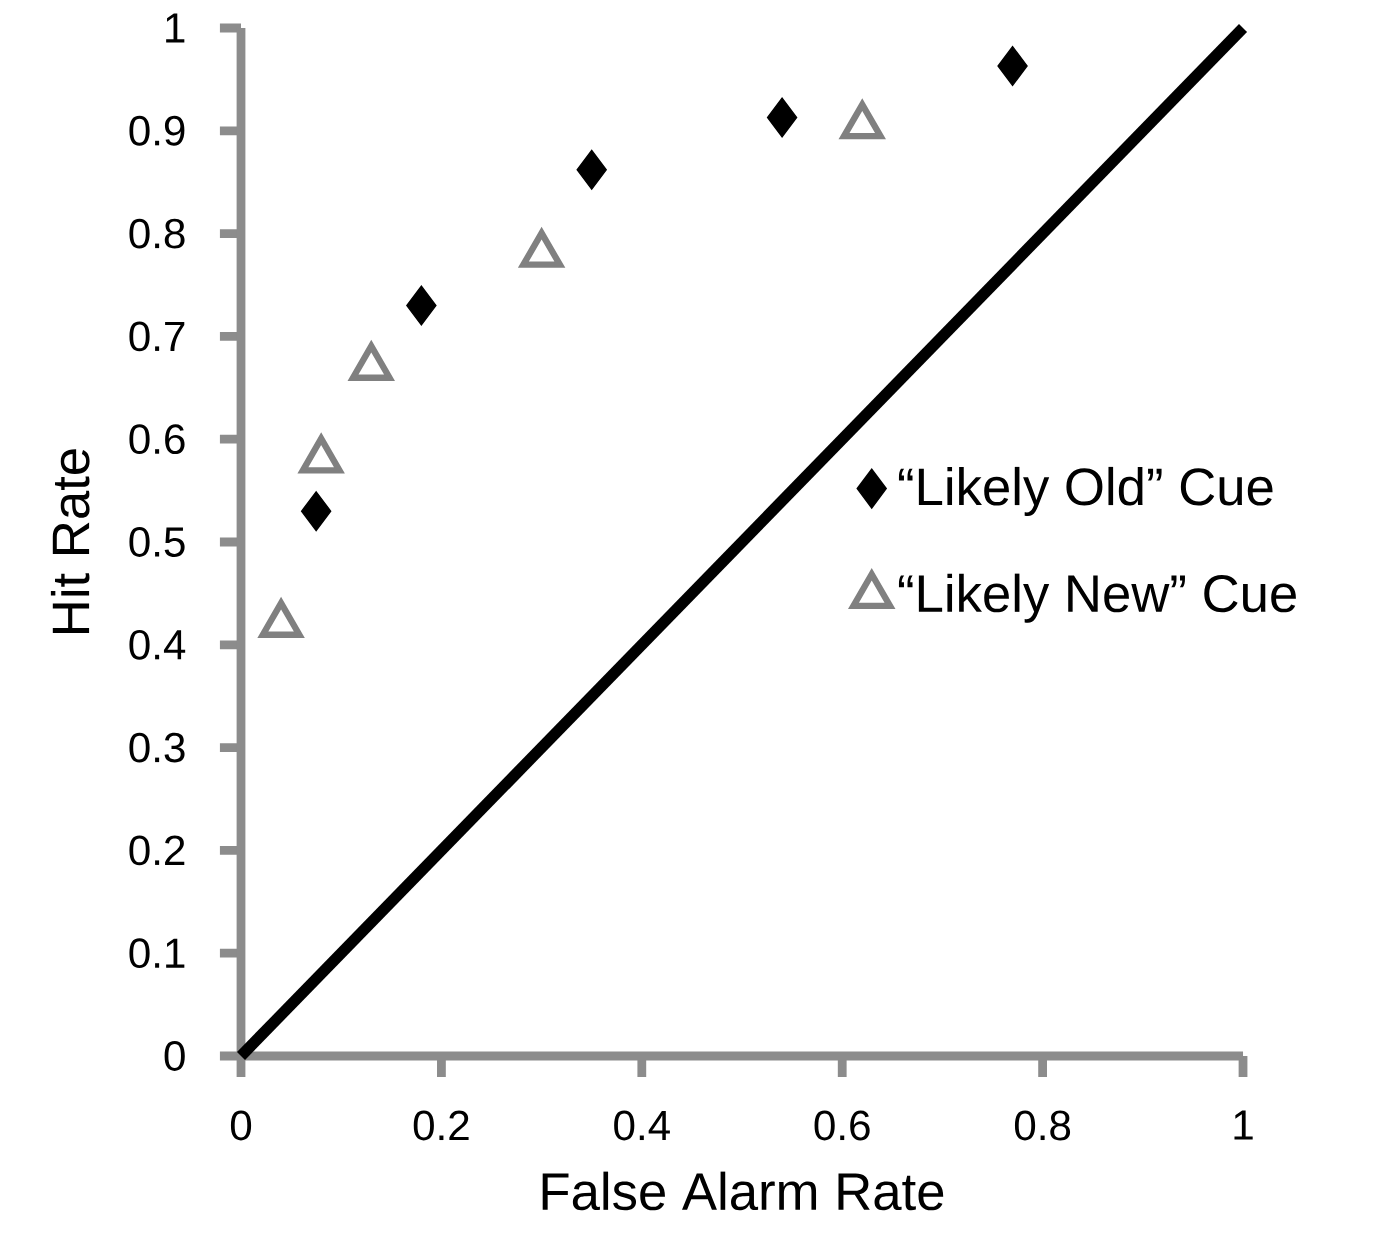  Describe the element at coordinates (157, 542) in the screenshot. I see `y-tick-label: 0.5` at that location.